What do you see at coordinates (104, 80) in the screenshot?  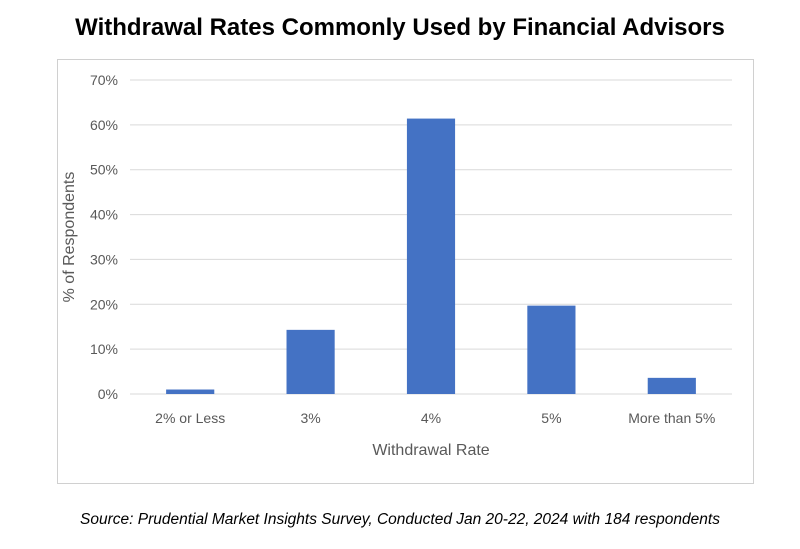 I see `y-tick-label: 70%` at bounding box center [104, 80].